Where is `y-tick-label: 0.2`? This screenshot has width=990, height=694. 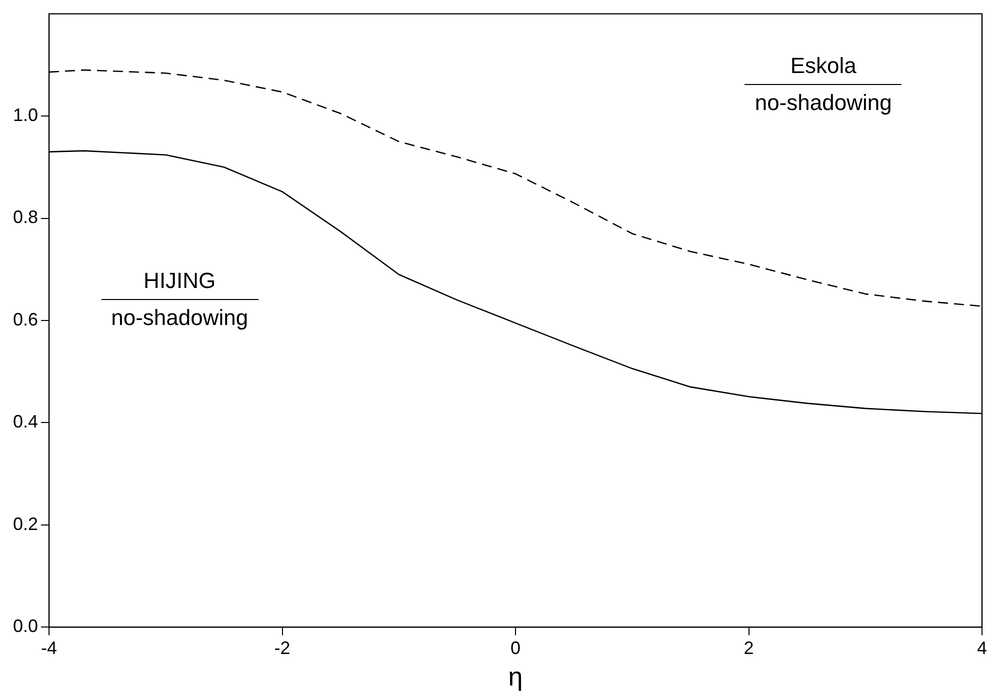 y-tick-label: 0.2 is located at coordinates (25, 524).